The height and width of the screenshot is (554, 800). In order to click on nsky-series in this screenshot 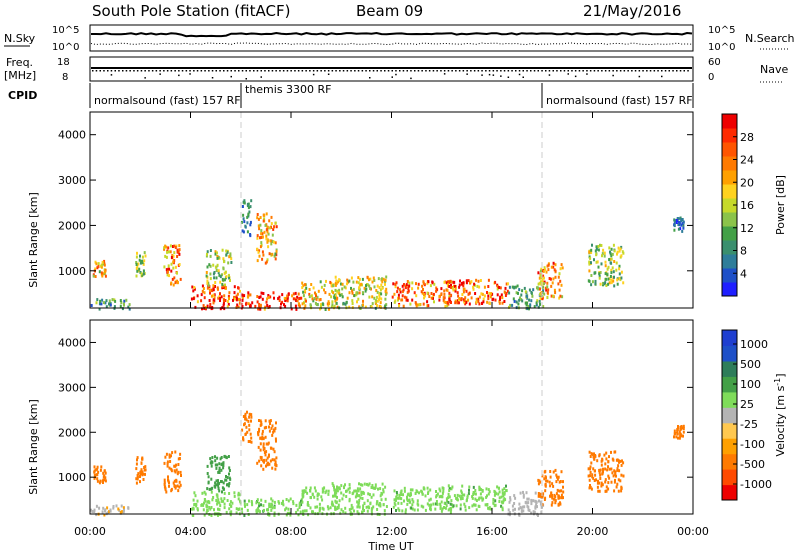, I will do `click(392, 34)`.